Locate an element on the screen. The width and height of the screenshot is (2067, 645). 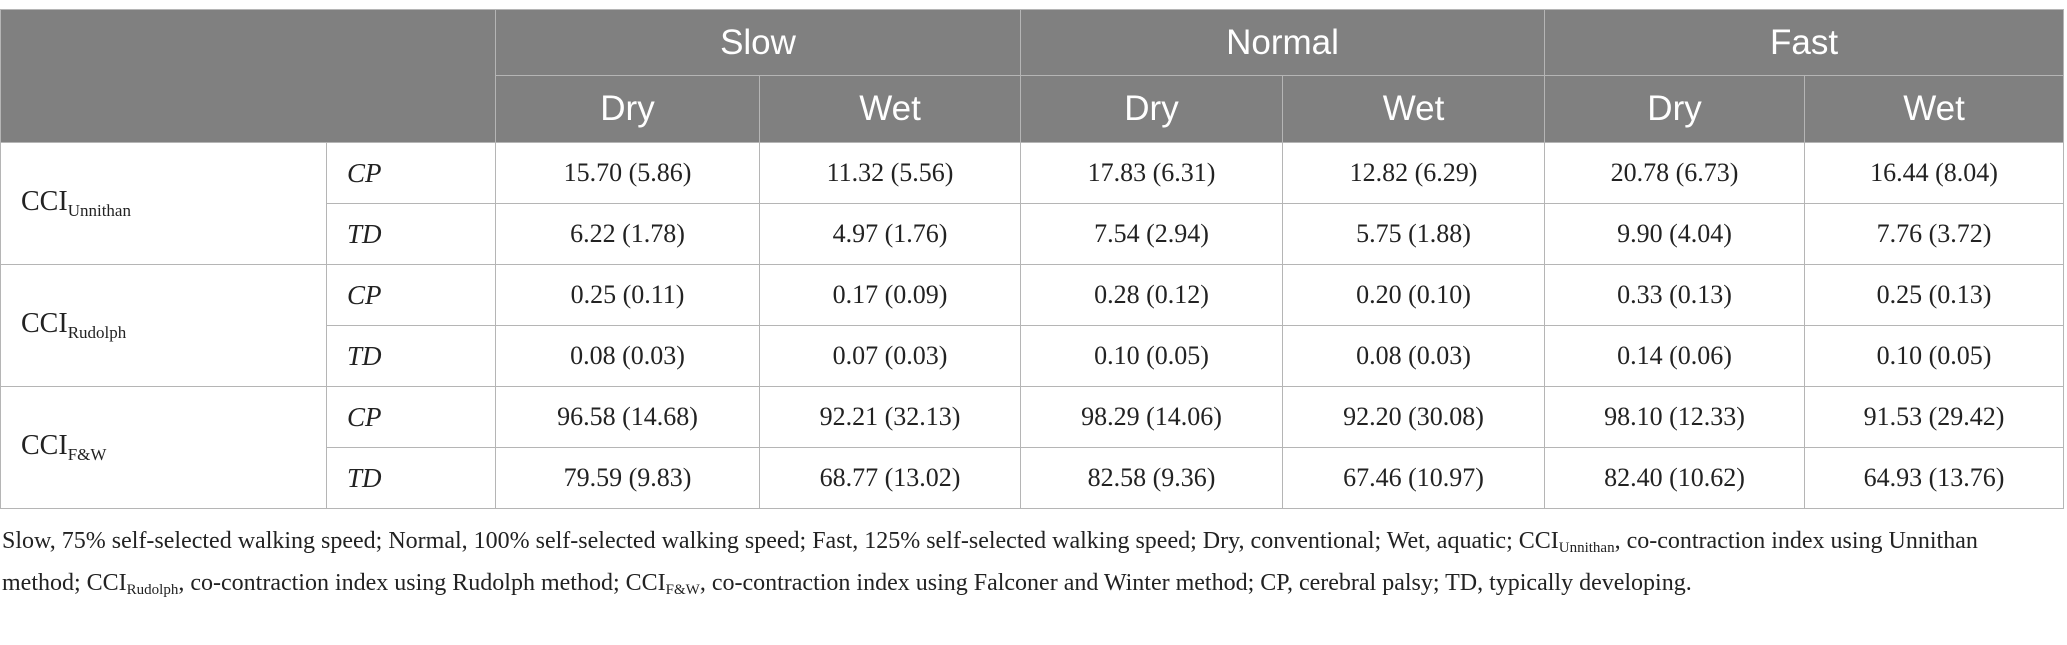
measure-label-unnithan: CCIUnnithan is located at coordinates (163, 203).